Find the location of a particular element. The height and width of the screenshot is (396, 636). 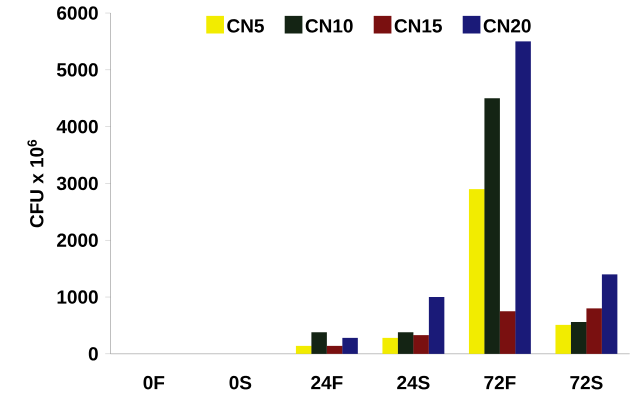

y-tick-label: 5000 is located at coordinates (77, 70).